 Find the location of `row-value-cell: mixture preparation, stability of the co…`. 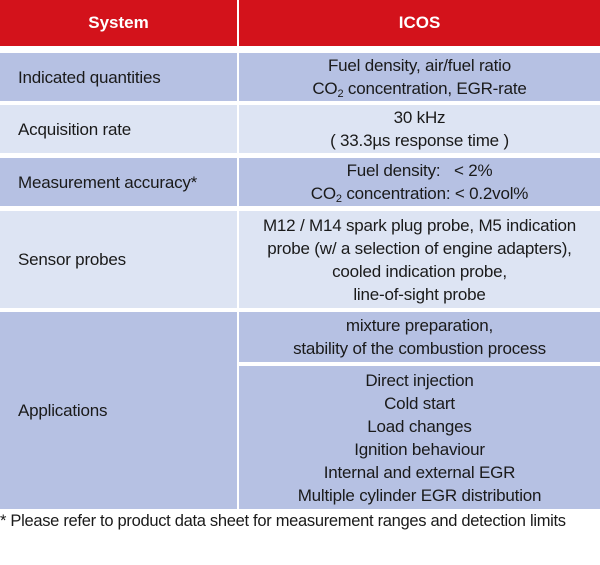

row-value-cell: mixture preparation, stability of the co… is located at coordinates (419, 337).